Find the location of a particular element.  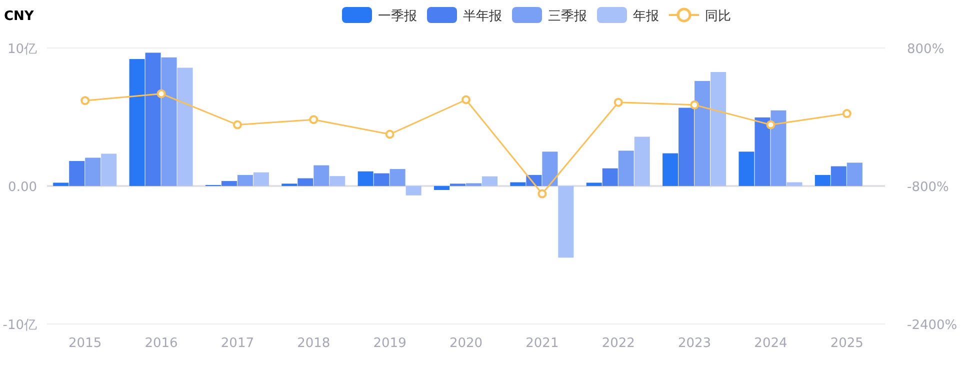

y-tick-label: 0.00 is located at coordinates (22, 187).